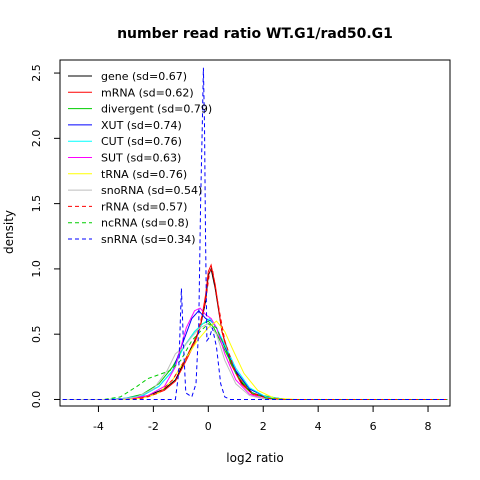  I want to click on x-tick-label: 6, so click(373, 426).